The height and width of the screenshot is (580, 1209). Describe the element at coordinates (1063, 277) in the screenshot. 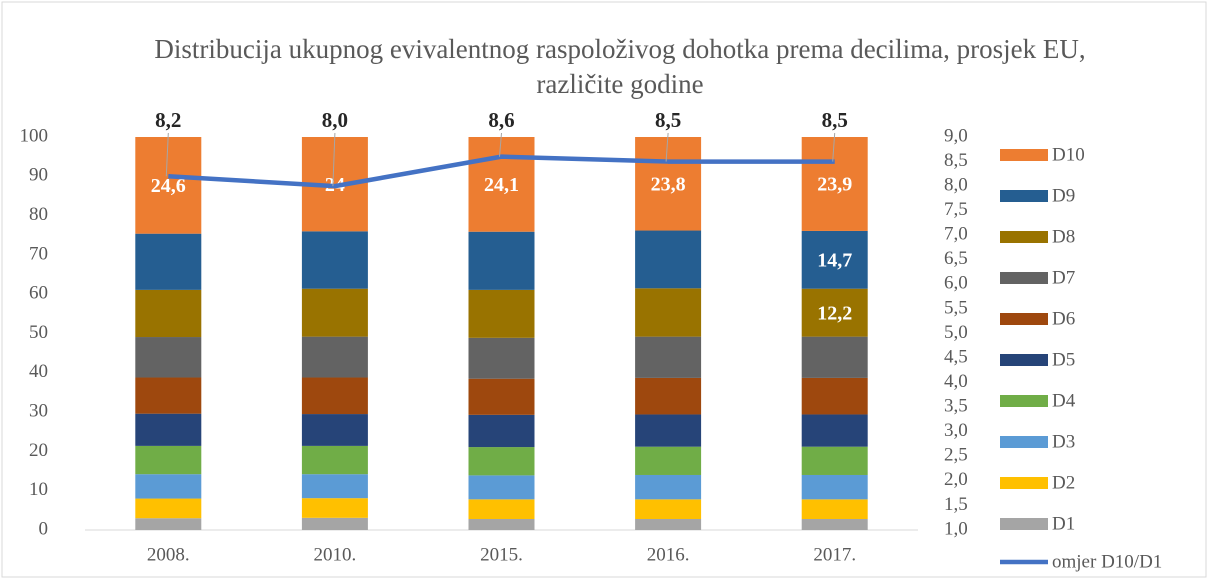

I see `legend-label: D7` at that location.